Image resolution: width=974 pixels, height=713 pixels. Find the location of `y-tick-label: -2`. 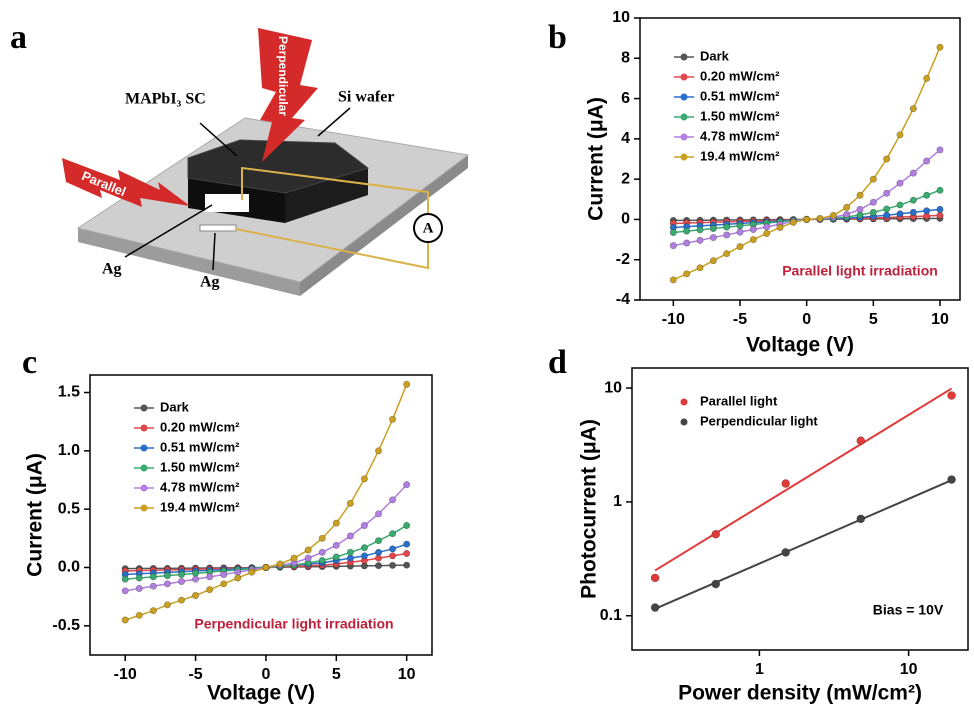

y-tick-label: -2 is located at coordinates (623, 259).